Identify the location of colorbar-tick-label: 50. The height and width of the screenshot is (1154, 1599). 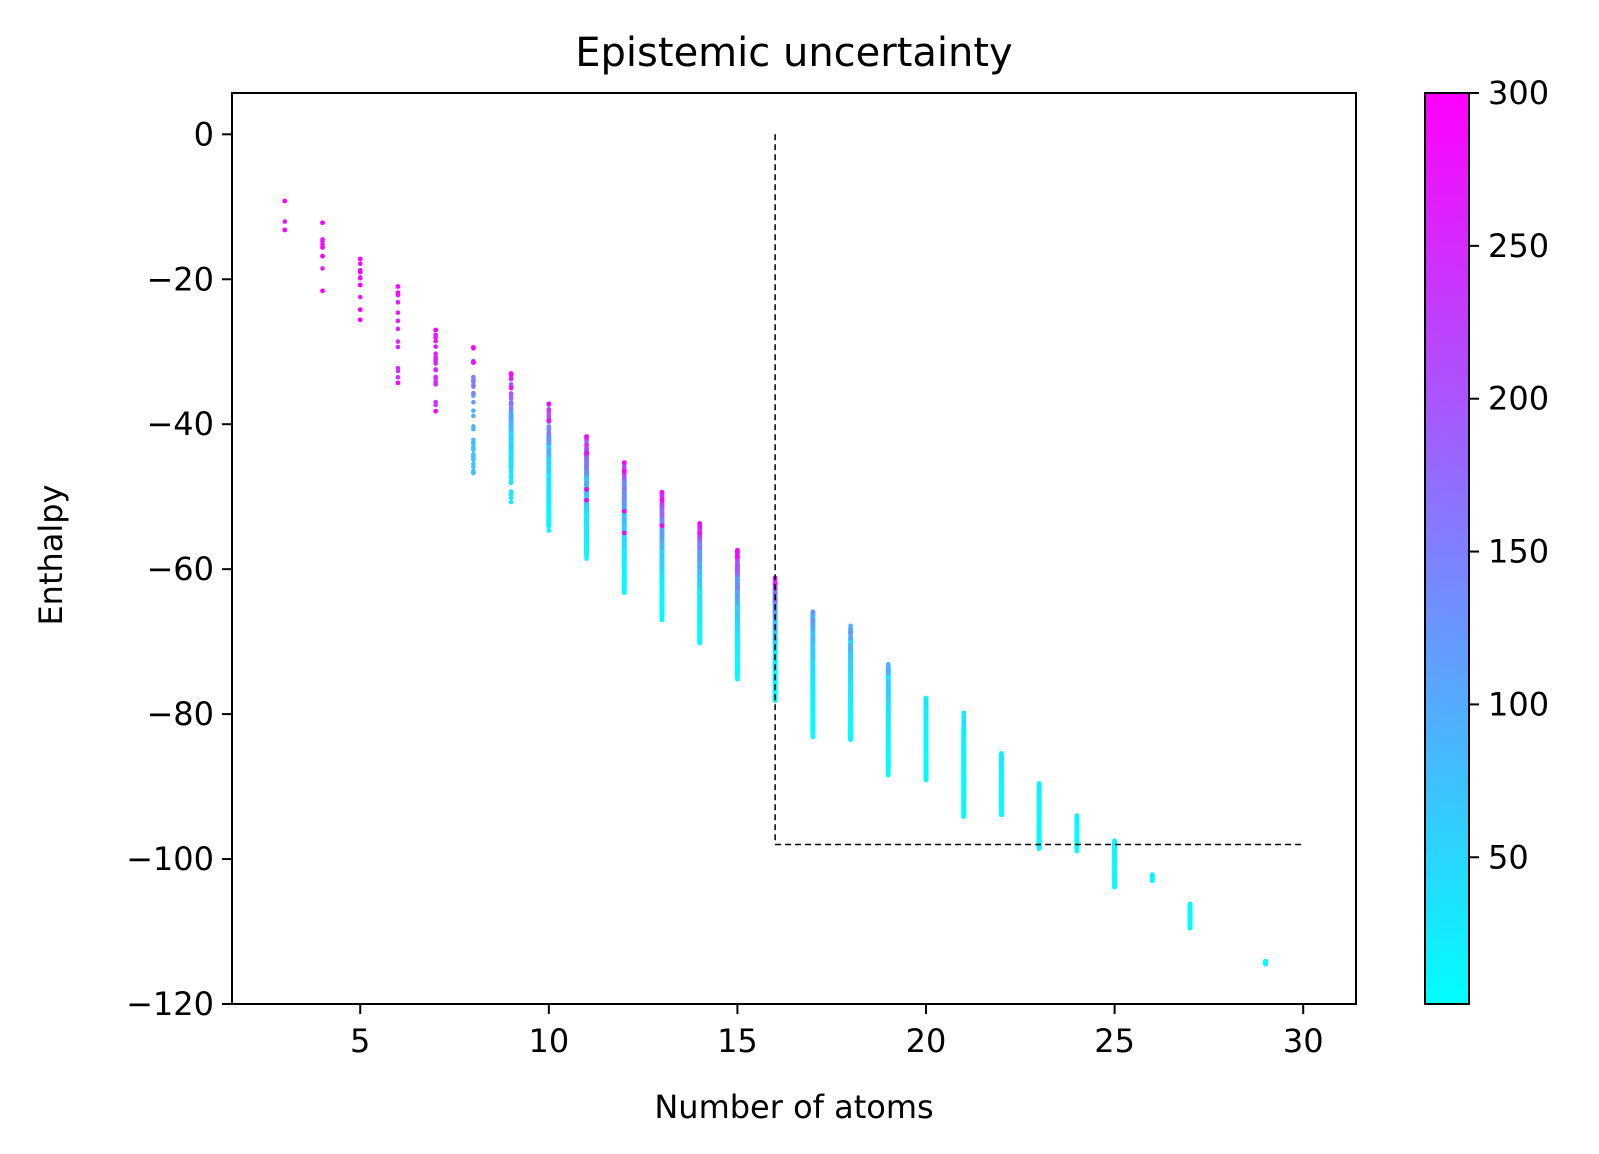
(1508, 857).